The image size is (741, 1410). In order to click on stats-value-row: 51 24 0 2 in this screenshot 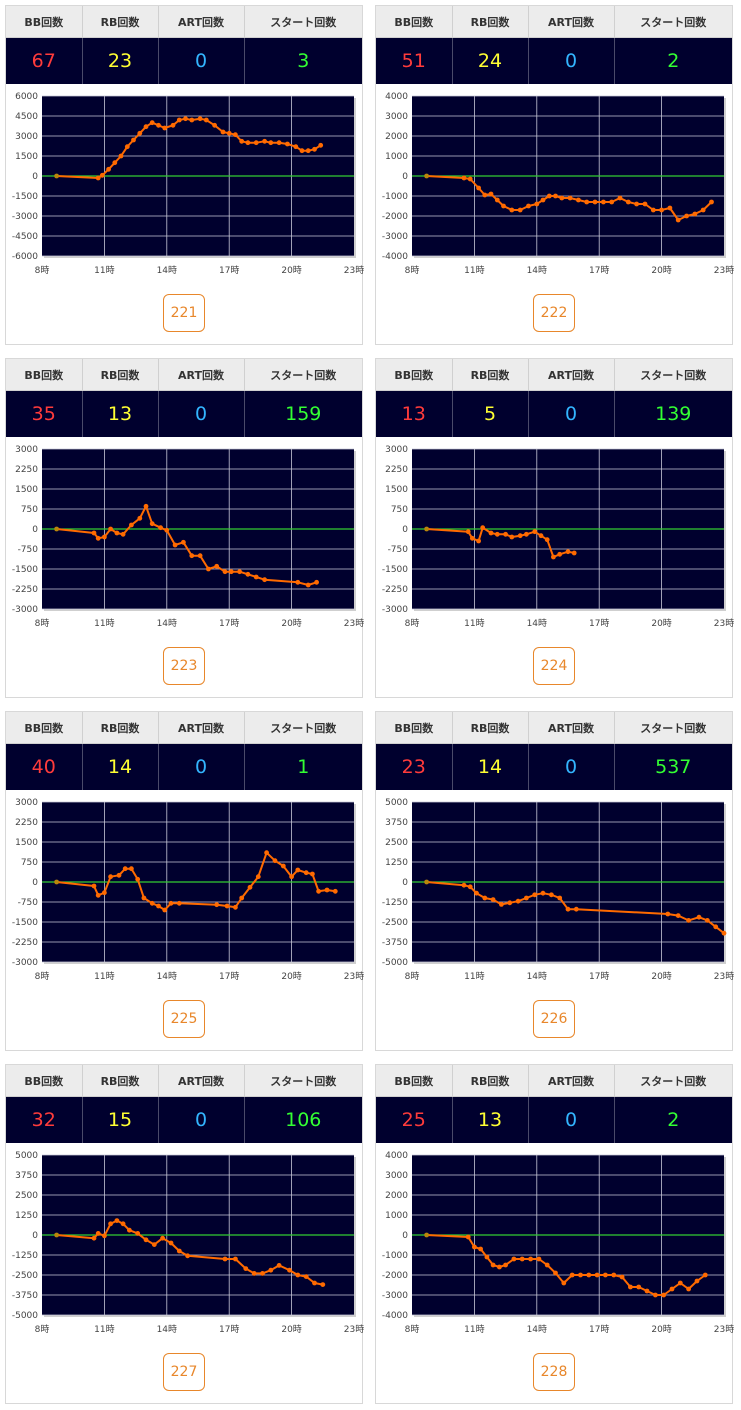, I will do `click(554, 60)`.